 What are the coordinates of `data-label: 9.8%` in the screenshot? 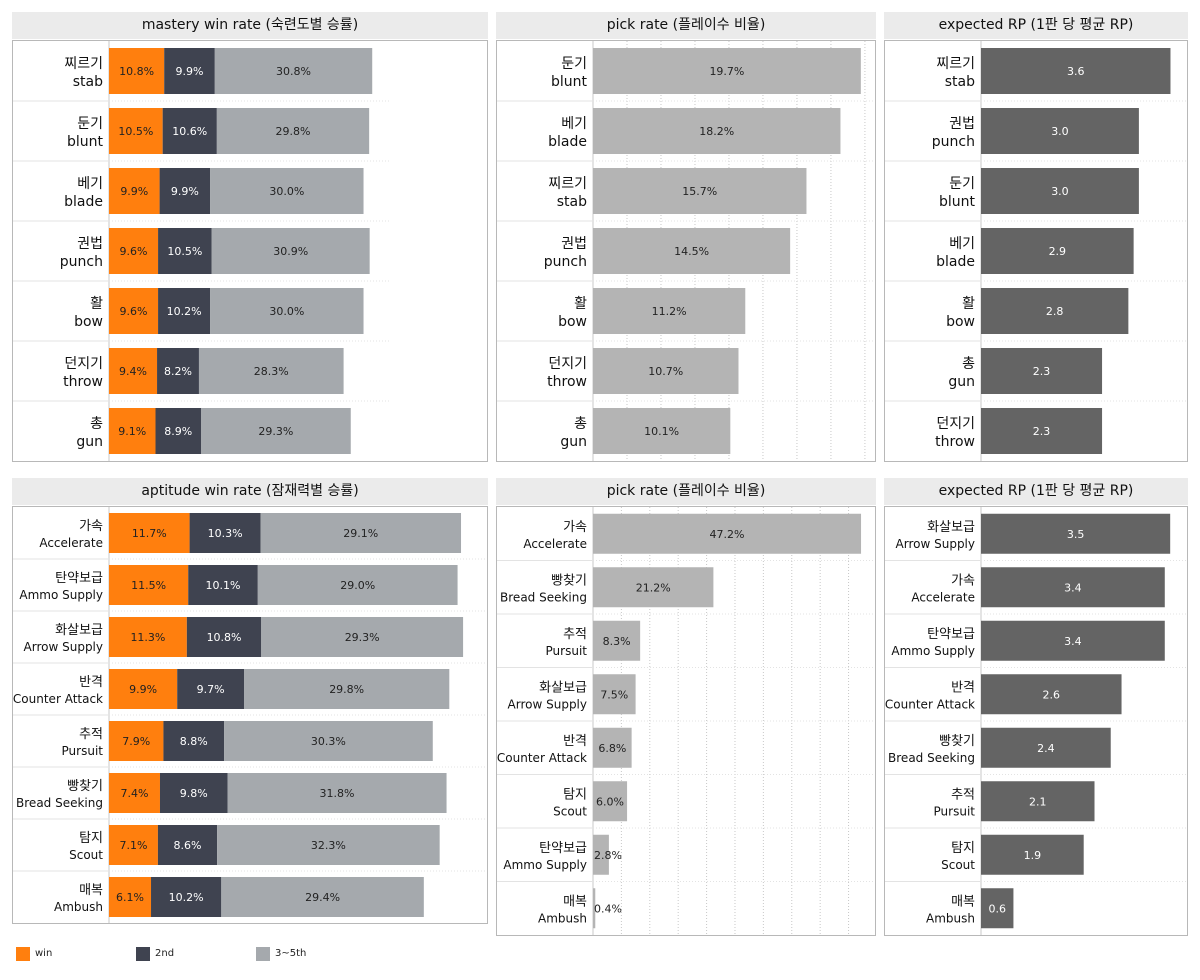 It's located at (194, 793).